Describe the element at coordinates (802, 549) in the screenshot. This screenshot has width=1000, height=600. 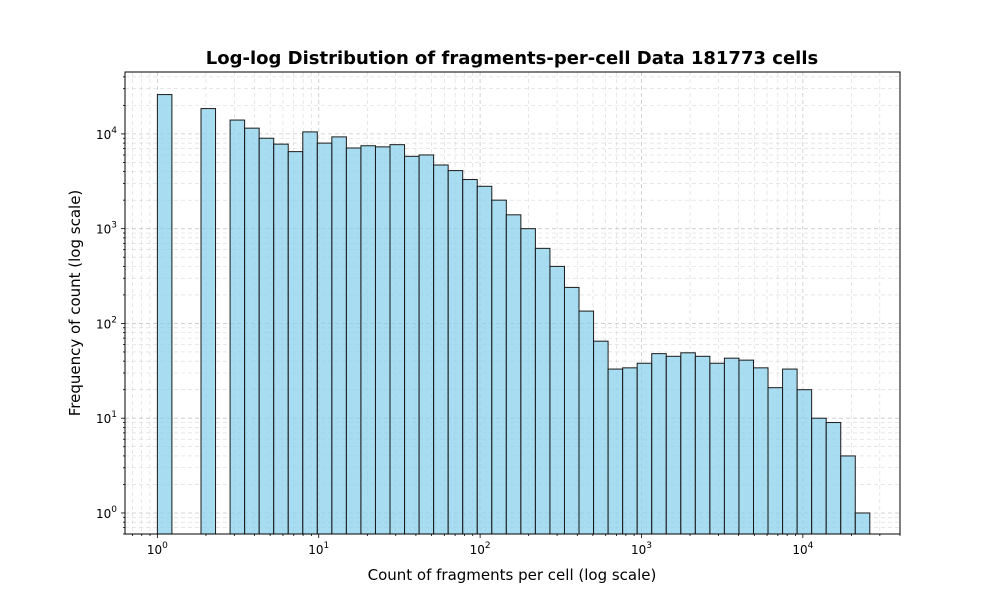
I see `x-tick-label: 10⁴` at that location.